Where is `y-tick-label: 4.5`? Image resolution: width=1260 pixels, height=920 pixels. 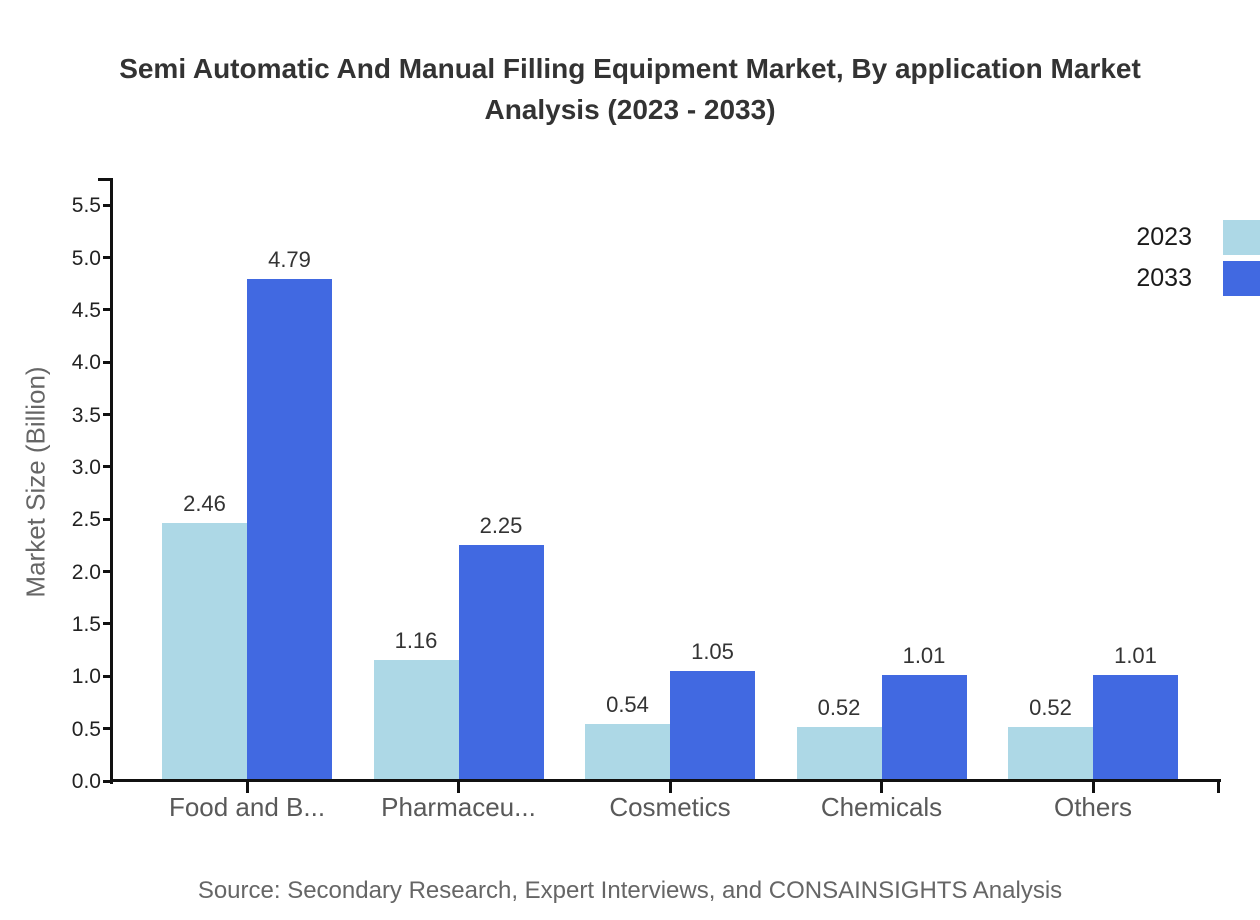 y-tick-label: 4.5 is located at coordinates (86, 310).